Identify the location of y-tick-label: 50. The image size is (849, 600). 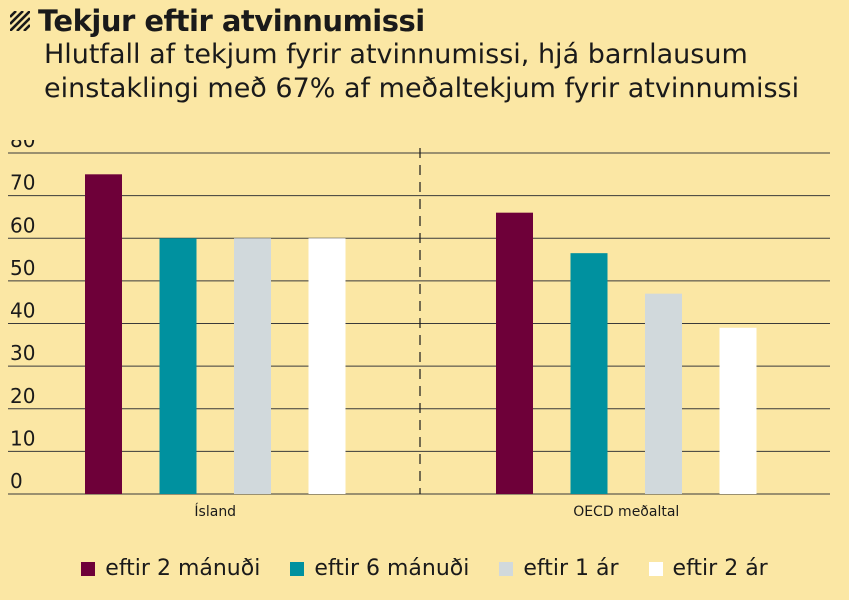
(22, 268).